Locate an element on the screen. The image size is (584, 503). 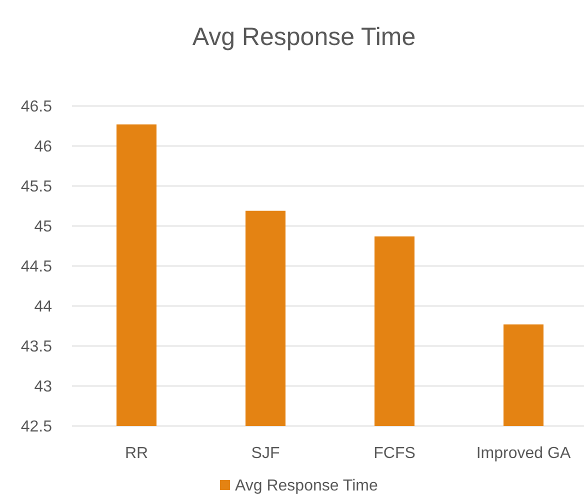
y-tick-label: 44.5 is located at coordinates (36, 267).